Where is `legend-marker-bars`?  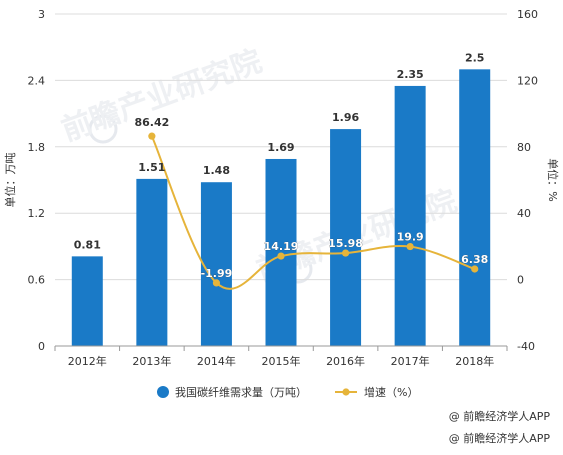 legend-marker-bars is located at coordinates (163, 392).